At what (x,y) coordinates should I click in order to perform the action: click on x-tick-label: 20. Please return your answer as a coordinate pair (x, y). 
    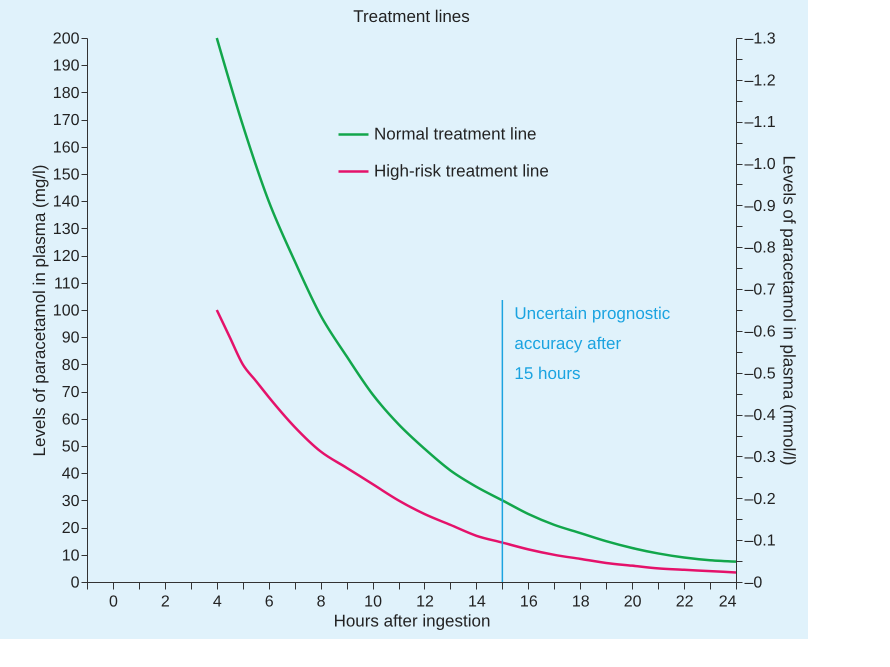
    Looking at the image, I should click on (633, 602).